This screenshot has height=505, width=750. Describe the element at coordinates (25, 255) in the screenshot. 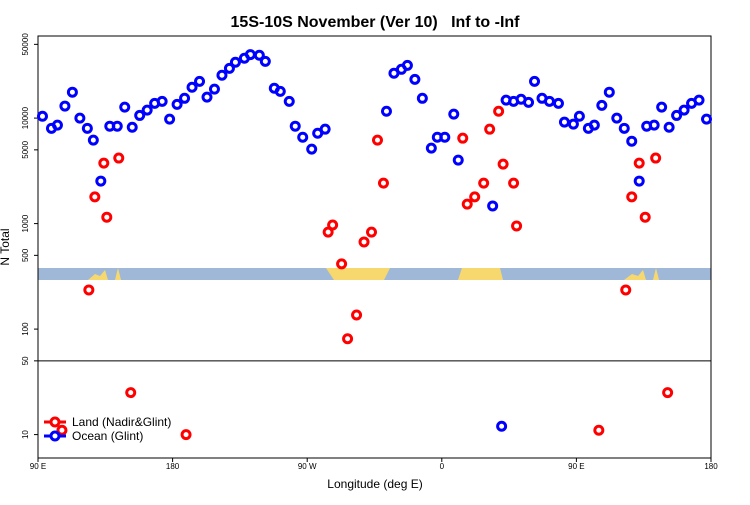

I see `y-tick-label: 500` at that location.